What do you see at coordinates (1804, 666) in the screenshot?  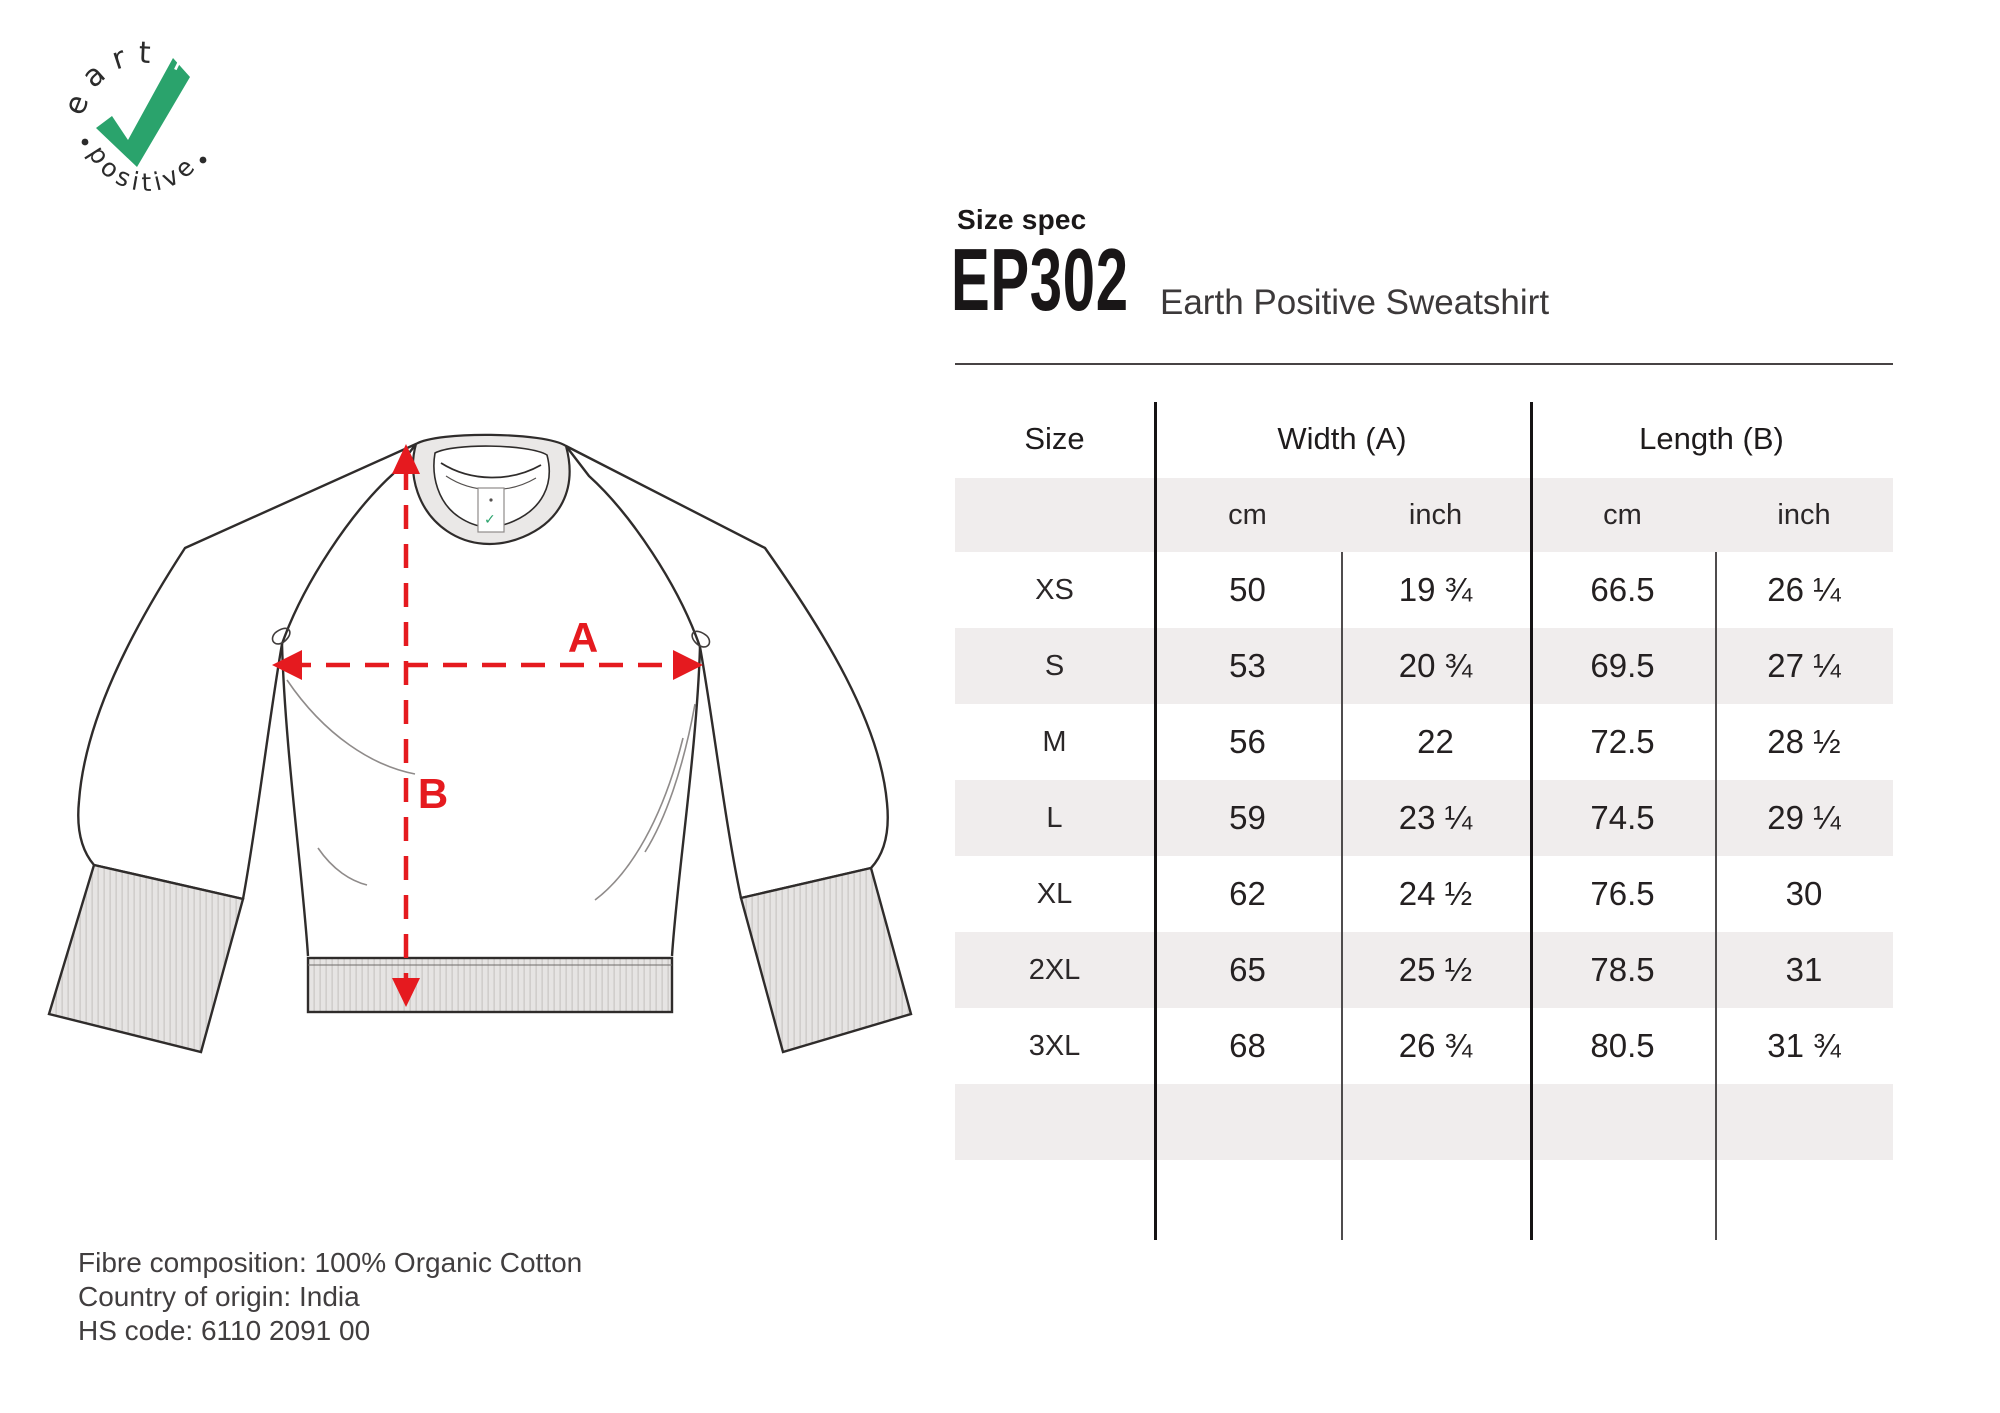 I see `table-cell-S-length_inch: 27 ¼` at bounding box center [1804, 666].